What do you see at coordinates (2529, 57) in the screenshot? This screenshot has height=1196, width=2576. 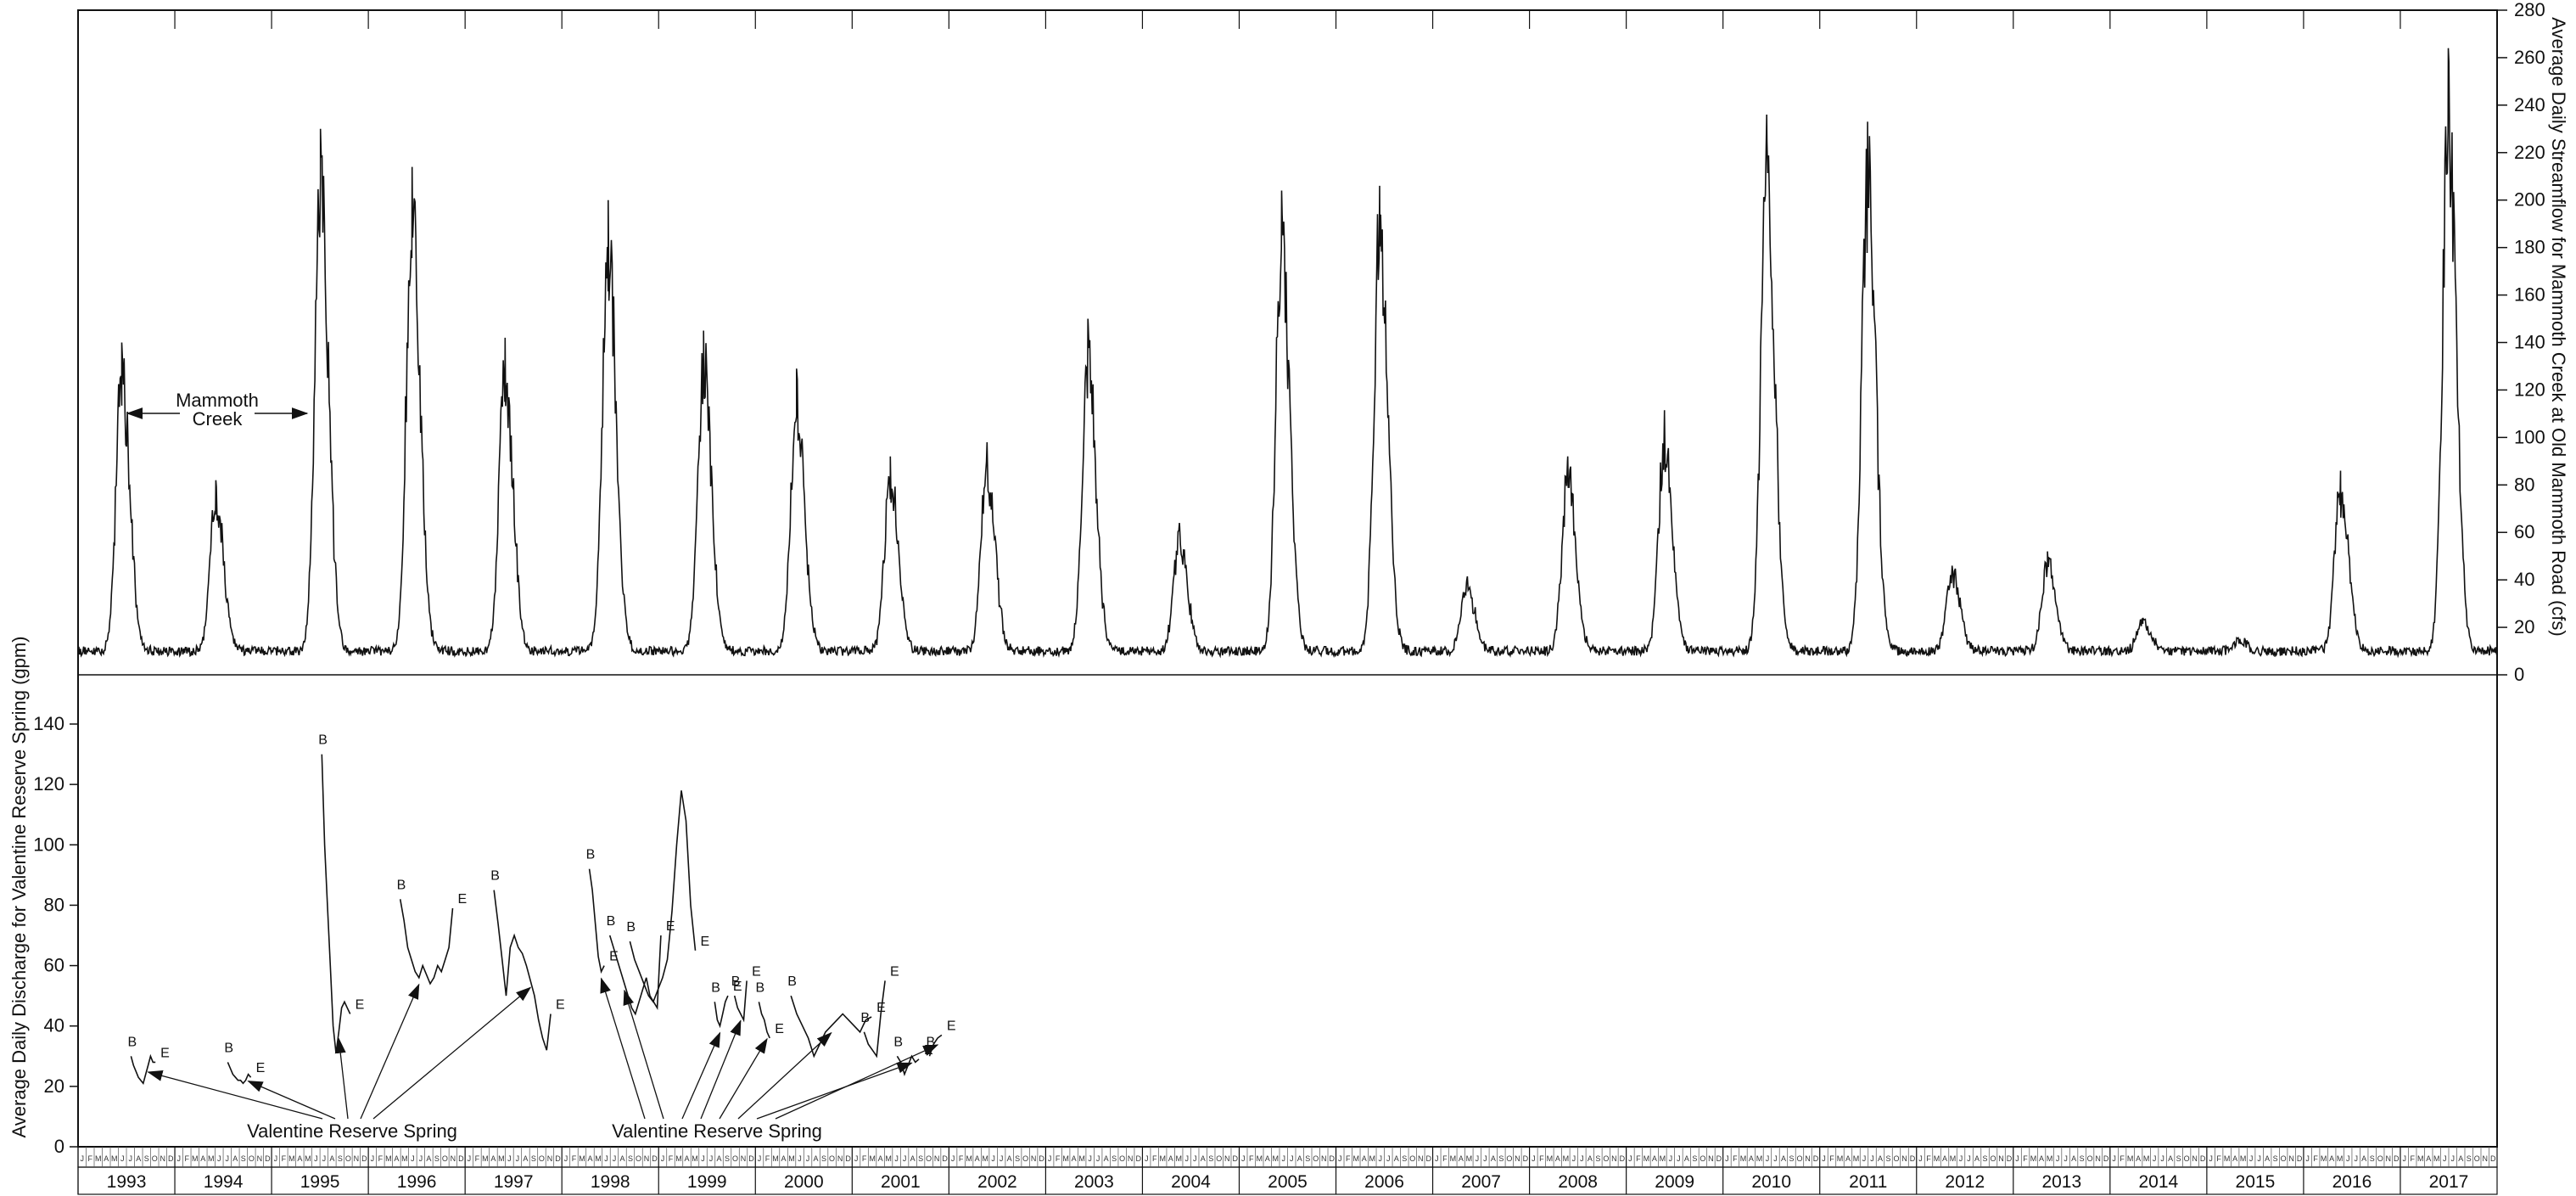 I see `streamflow-tick-label: 260` at bounding box center [2529, 57].